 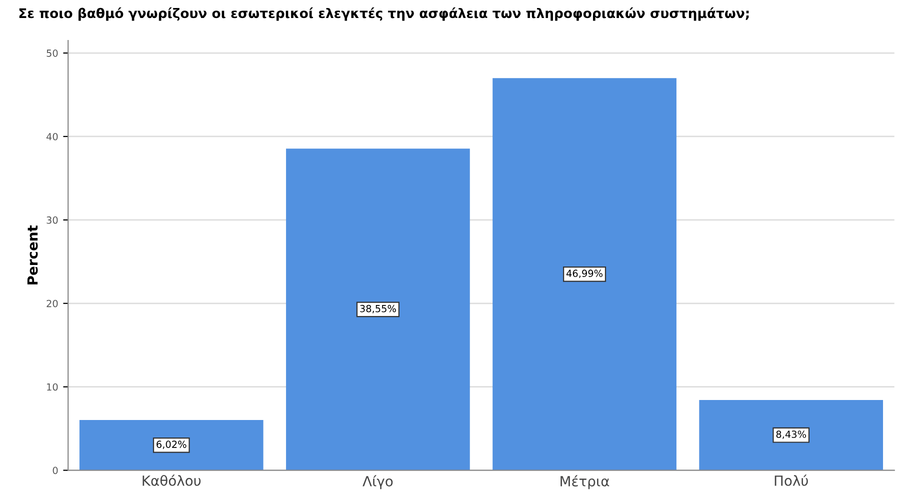 I want to click on y-tick-label: 10, so click(x=52, y=387).